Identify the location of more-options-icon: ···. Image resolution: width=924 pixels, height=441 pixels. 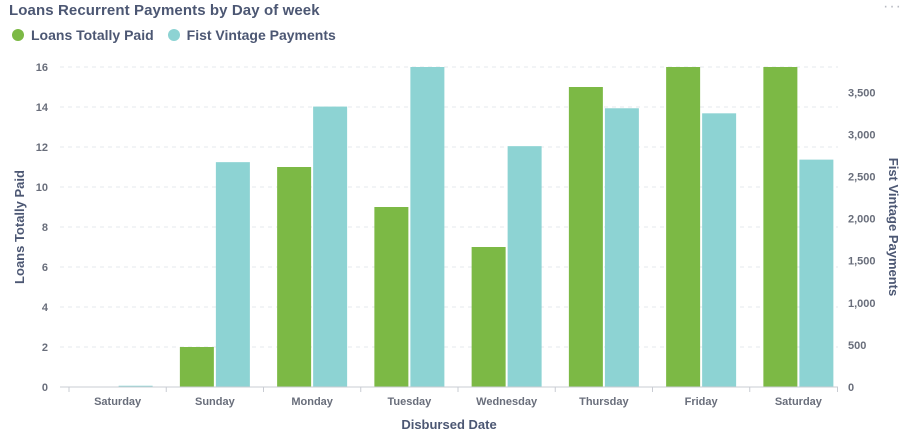
(892, 7).